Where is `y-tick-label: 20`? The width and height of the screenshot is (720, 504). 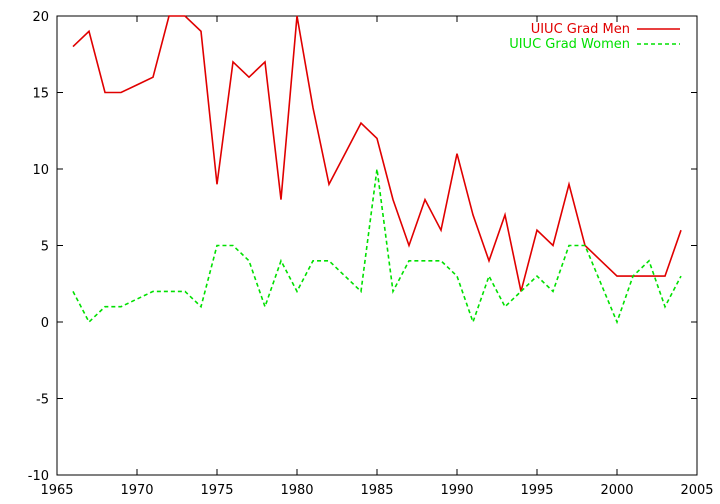
y-tick-label: 20 is located at coordinates (40, 17).